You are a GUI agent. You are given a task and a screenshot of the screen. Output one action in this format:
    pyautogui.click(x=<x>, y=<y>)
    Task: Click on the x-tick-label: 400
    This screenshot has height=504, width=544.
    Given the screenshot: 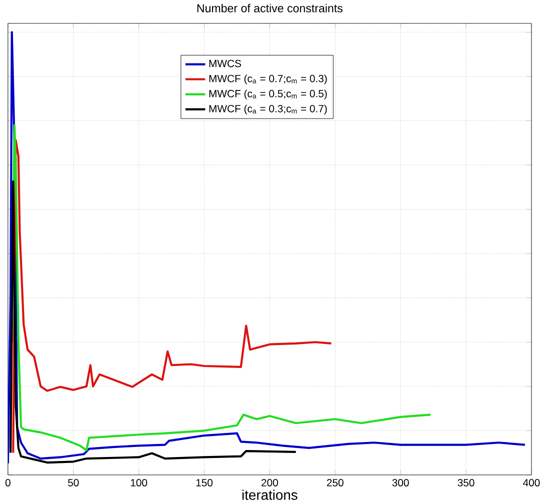 What is the action you would take?
    pyautogui.click(x=531, y=483)
    